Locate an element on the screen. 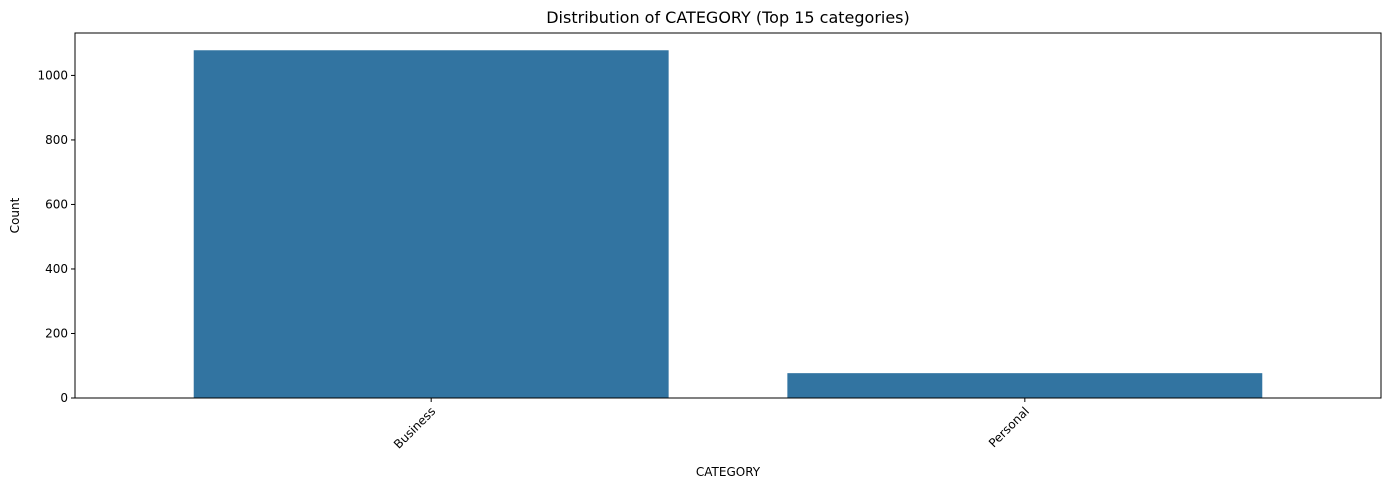  y-tick-label: 600 is located at coordinates (56, 204).